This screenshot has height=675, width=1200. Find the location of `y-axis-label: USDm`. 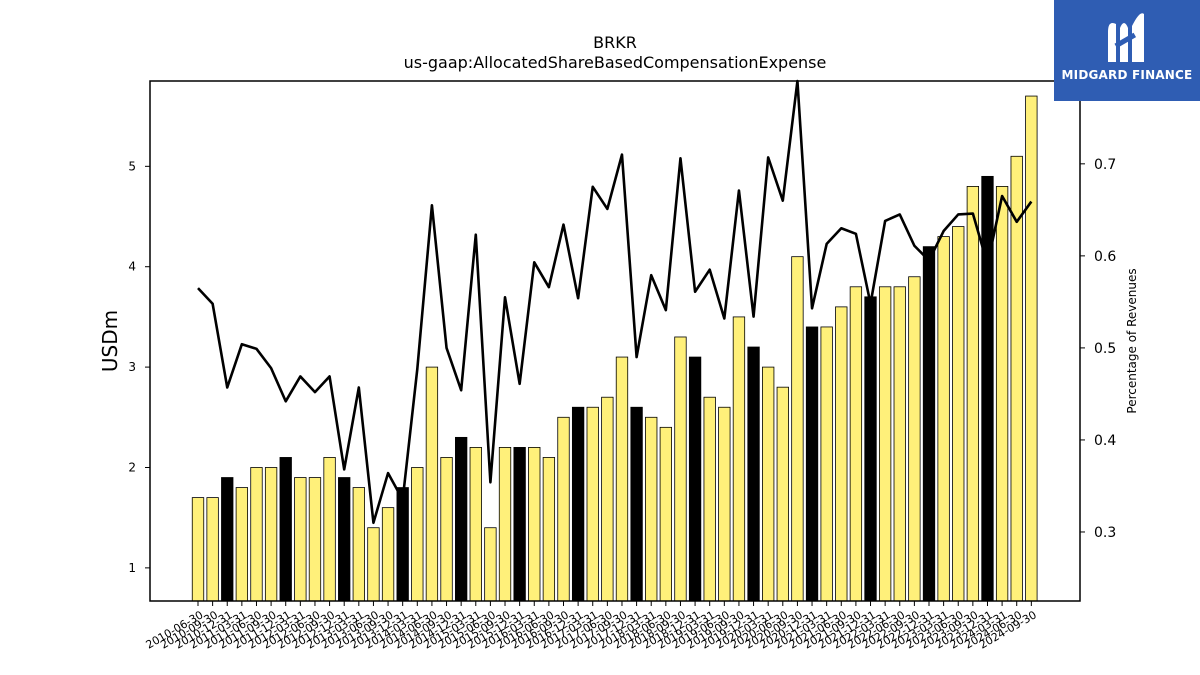

y-axis-label: USDm is located at coordinates (110, 341).